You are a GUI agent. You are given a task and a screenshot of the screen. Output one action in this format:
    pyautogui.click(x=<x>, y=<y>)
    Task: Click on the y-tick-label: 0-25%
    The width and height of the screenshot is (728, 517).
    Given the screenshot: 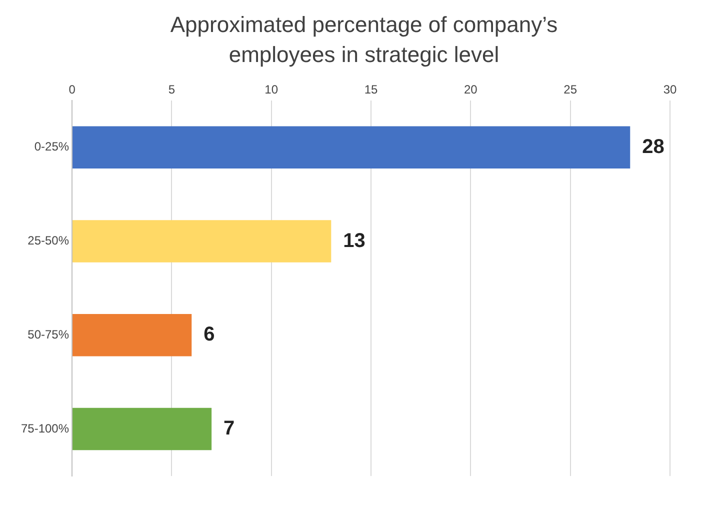 What is the action you would take?
    pyautogui.click(x=52, y=147)
    